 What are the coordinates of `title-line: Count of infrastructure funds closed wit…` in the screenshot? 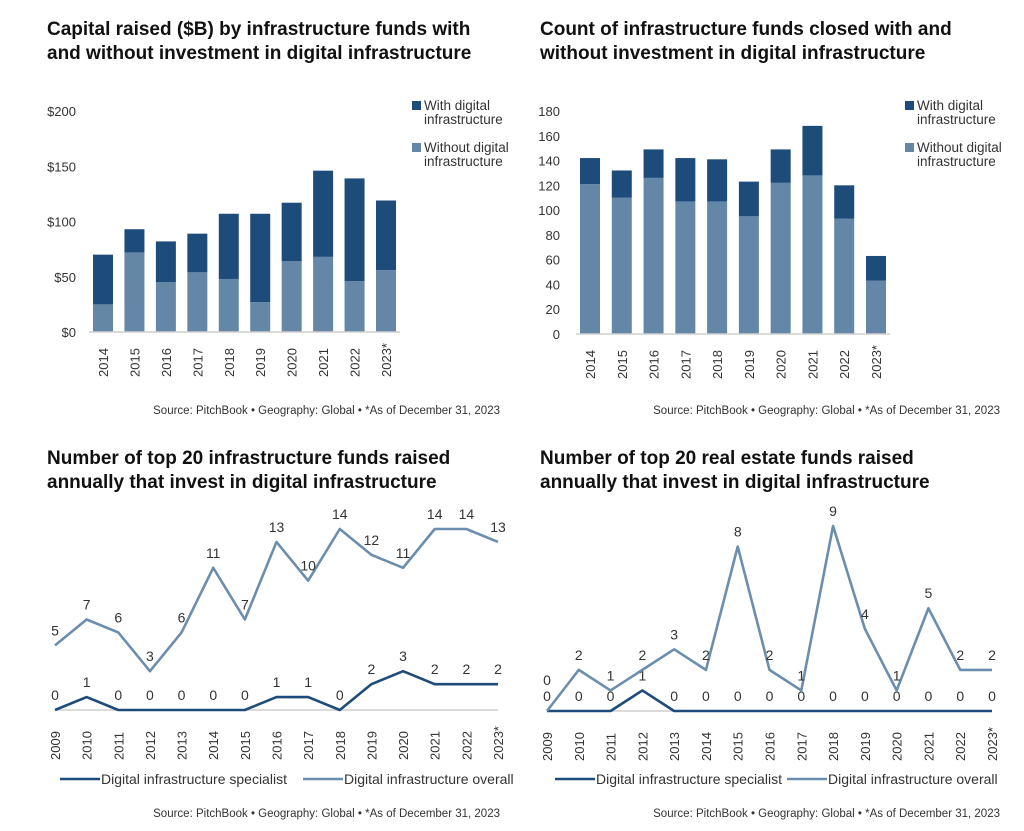 It's located at (746, 29).